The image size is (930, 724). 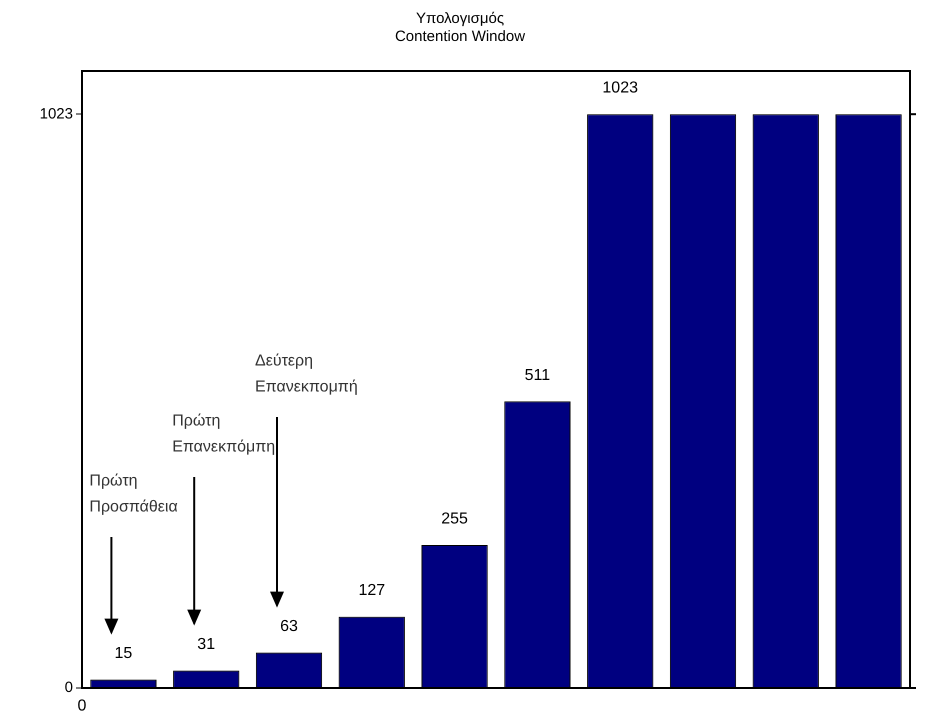 I want to click on data-label: 127, so click(x=372, y=591).